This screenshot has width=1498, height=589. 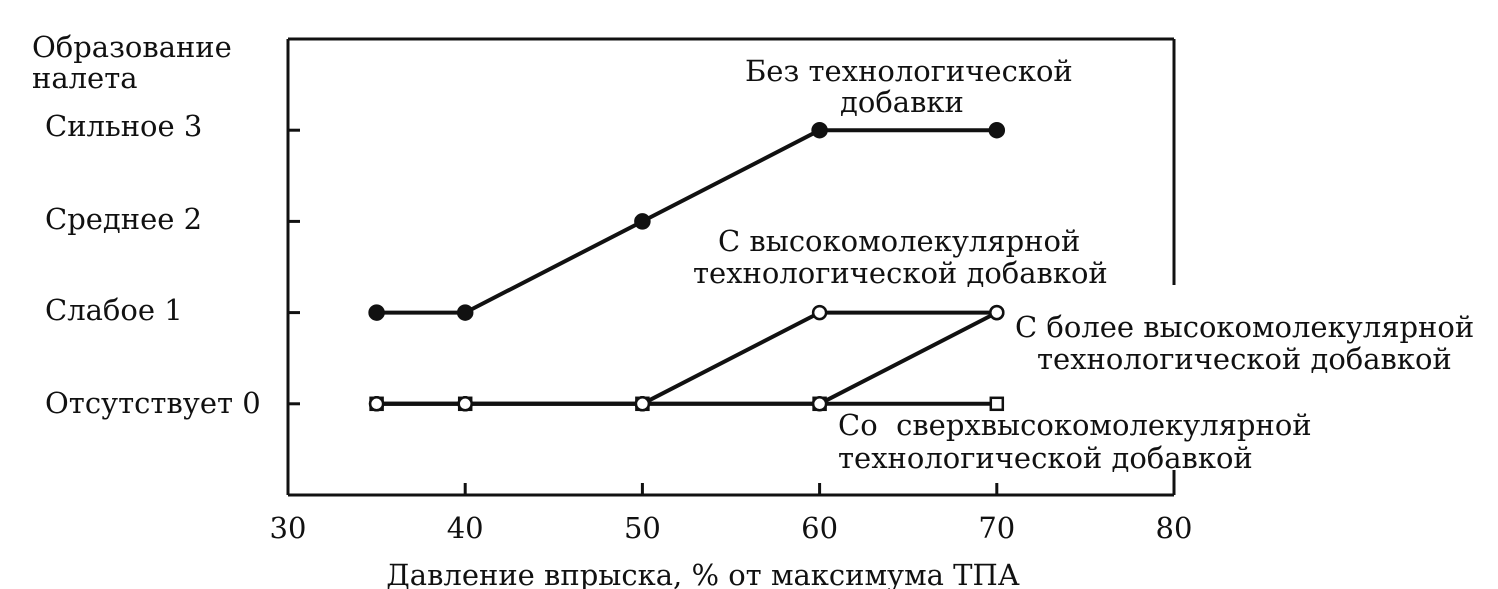 What do you see at coordinates (1075, 425) in the screenshot?
I see `annotation-ultra-mw-line-1: Со сверхвысокомолекулярной` at bounding box center [1075, 425].